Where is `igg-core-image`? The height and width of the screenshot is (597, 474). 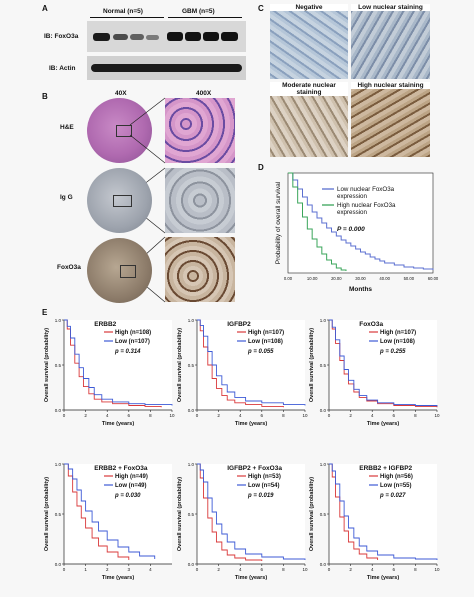
igg-core-image is located at coordinates (119, 200).